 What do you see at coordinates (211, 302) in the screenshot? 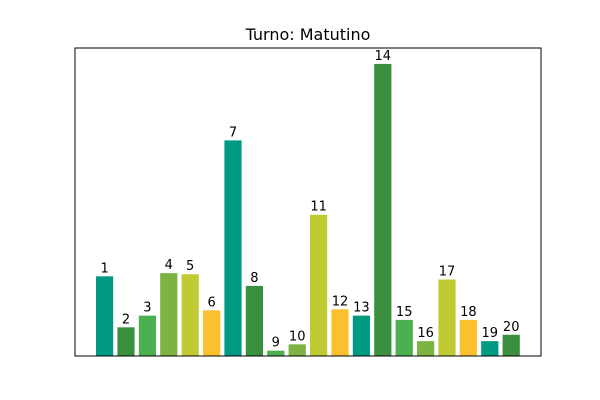
I see `data-label-6: 6` at bounding box center [211, 302].